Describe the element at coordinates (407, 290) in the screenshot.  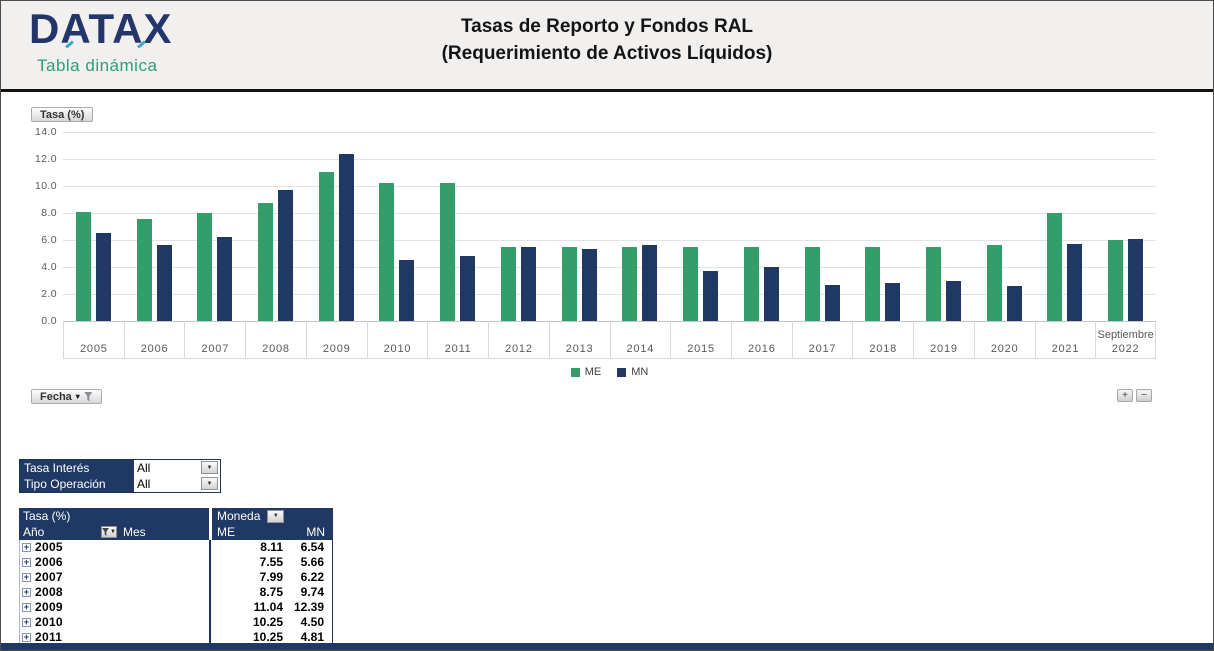
I see `bar-mn-2010` at that location.